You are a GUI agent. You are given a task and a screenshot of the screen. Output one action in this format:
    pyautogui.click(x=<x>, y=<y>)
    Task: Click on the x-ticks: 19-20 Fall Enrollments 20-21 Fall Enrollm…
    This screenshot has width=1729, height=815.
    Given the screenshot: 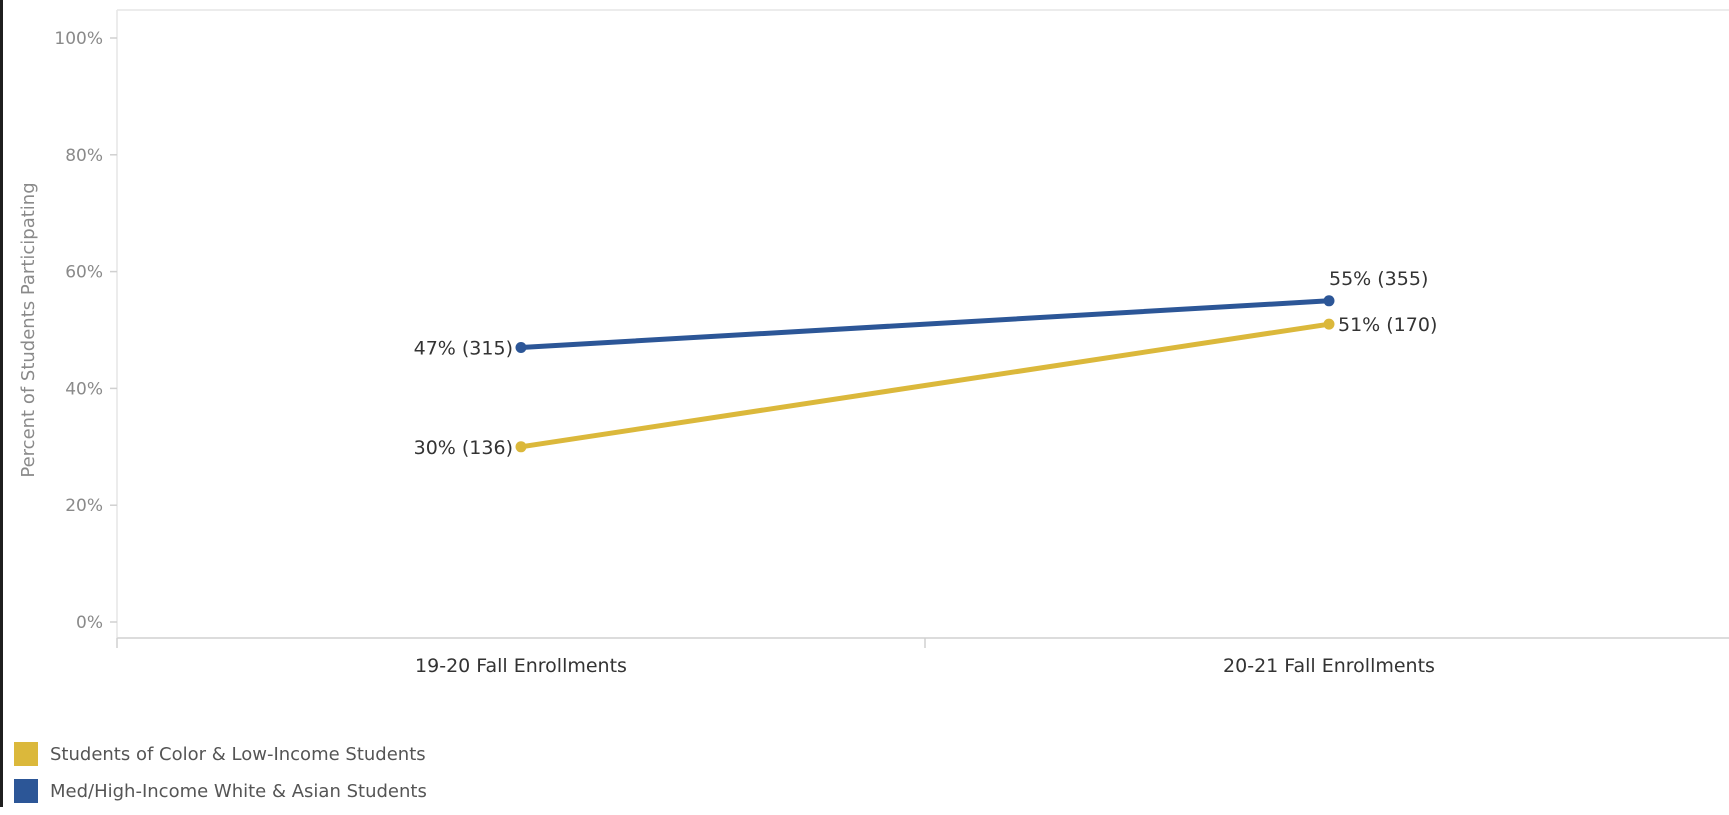 What is the action you would take?
    pyautogui.click(x=775, y=657)
    